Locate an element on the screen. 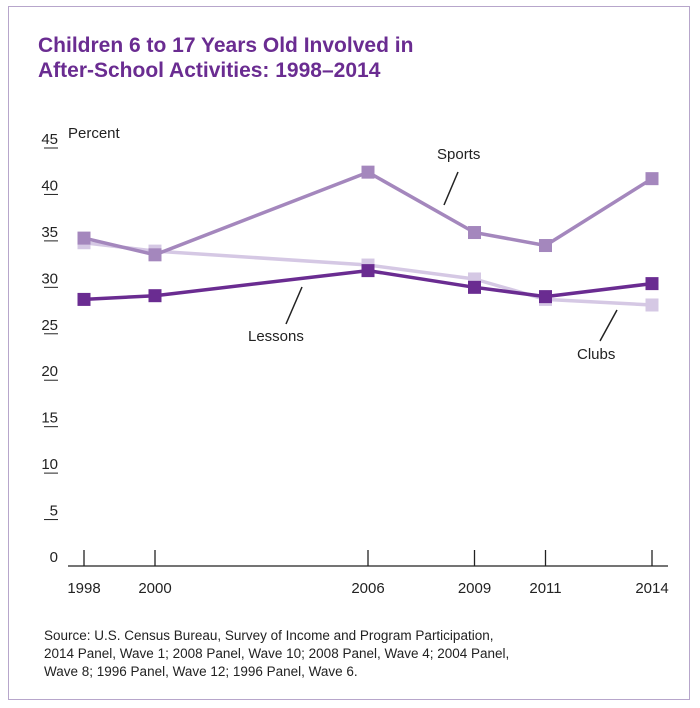 This screenshot has width=700, height=708. clubs-leader-line is located at coordinates (608, 325).